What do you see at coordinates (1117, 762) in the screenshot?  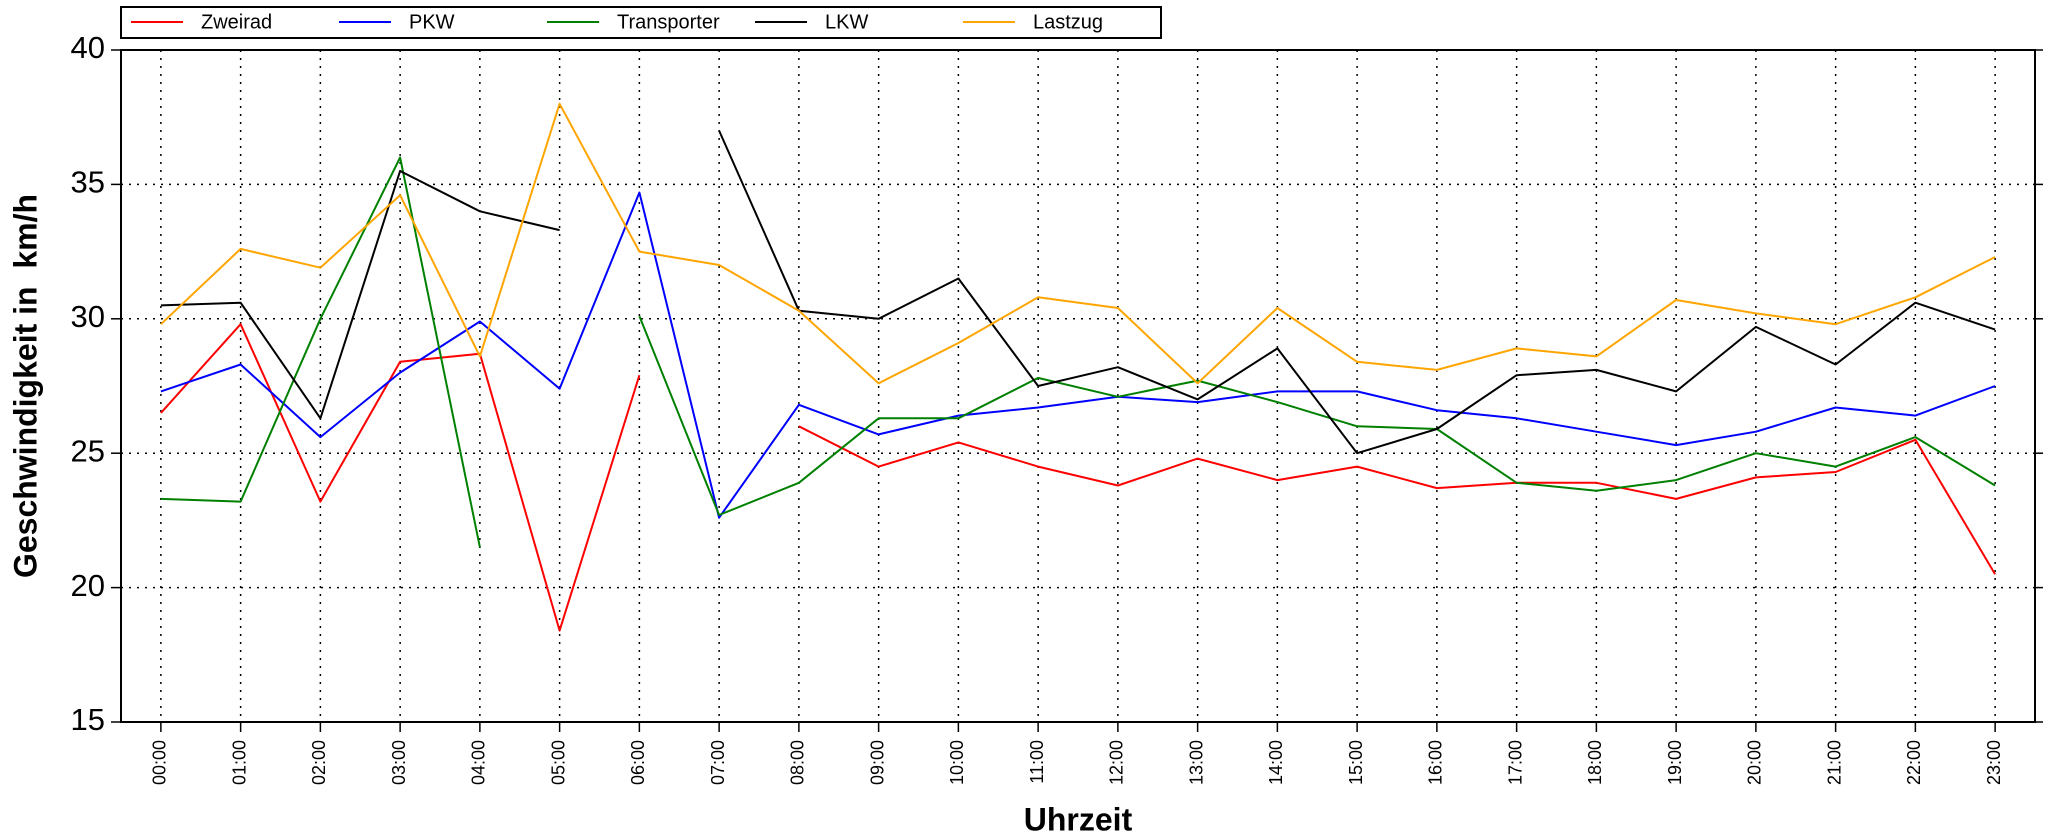 I see `x-tick-label: 12:00` at bounding box center [1117, 762].